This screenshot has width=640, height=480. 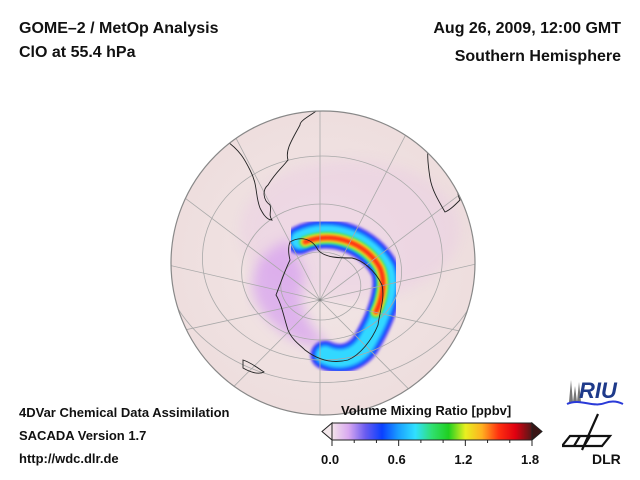 I want to click on latitude-circle, so click(x=322, y=272).